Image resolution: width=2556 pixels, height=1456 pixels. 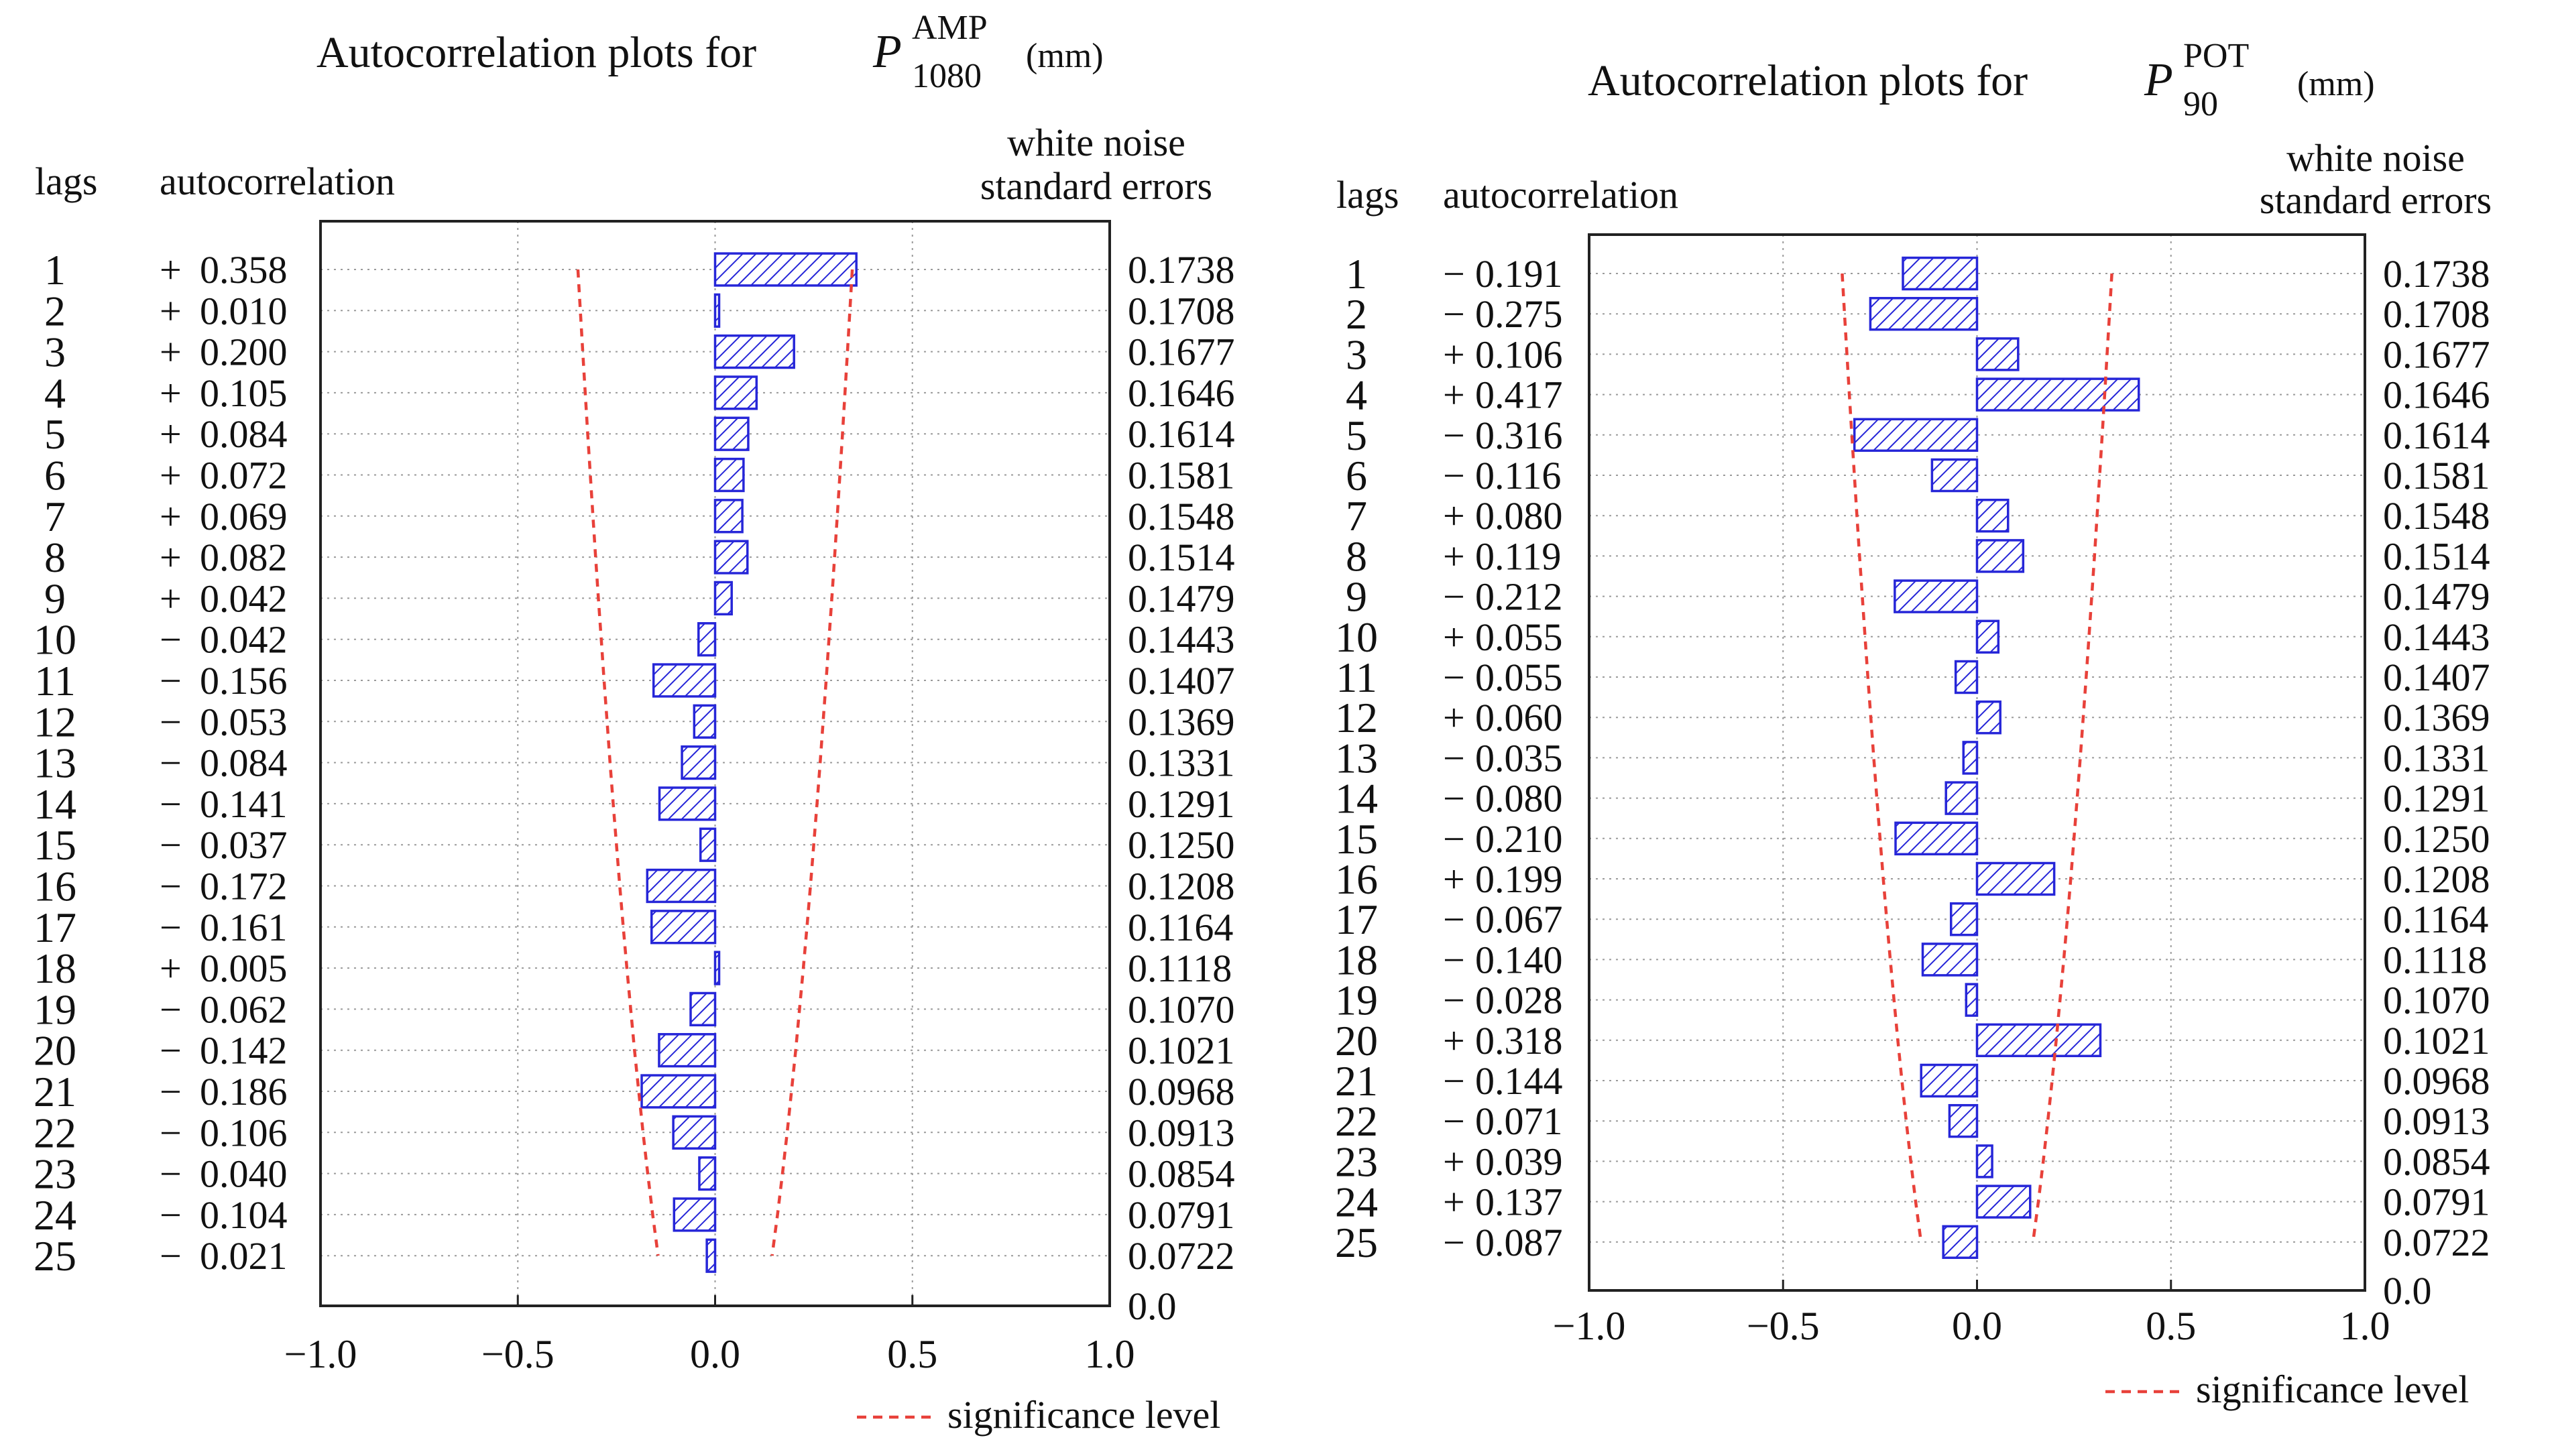 What do you see at coordinates (2436, 516) in the screenshot?
I see `standard-error-label: 0.1548` at bounding box center [2436, 516].